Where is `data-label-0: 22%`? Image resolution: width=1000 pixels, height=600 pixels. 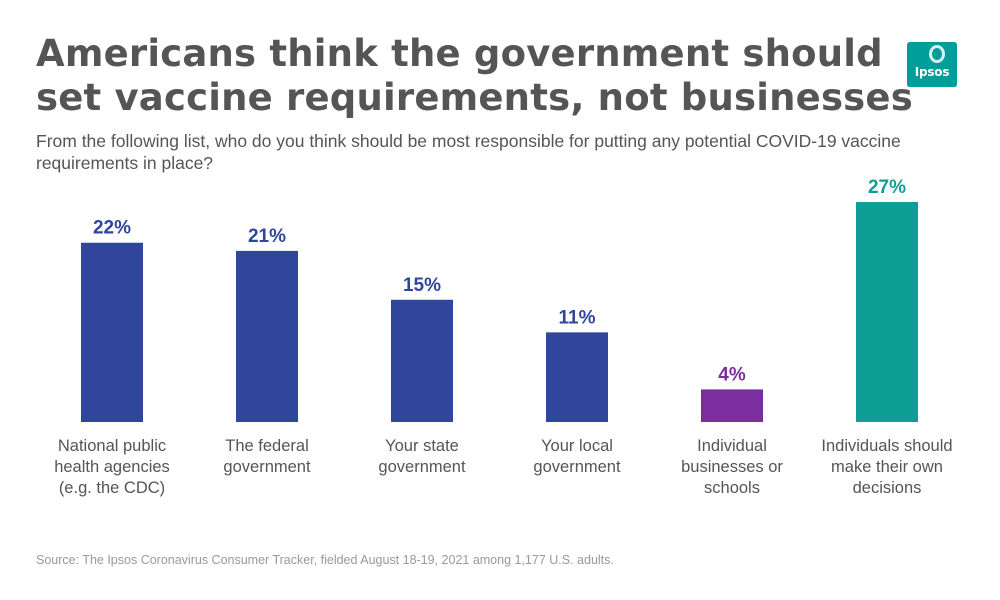
data-label-0: 22% is located at coordinates (112, 228).